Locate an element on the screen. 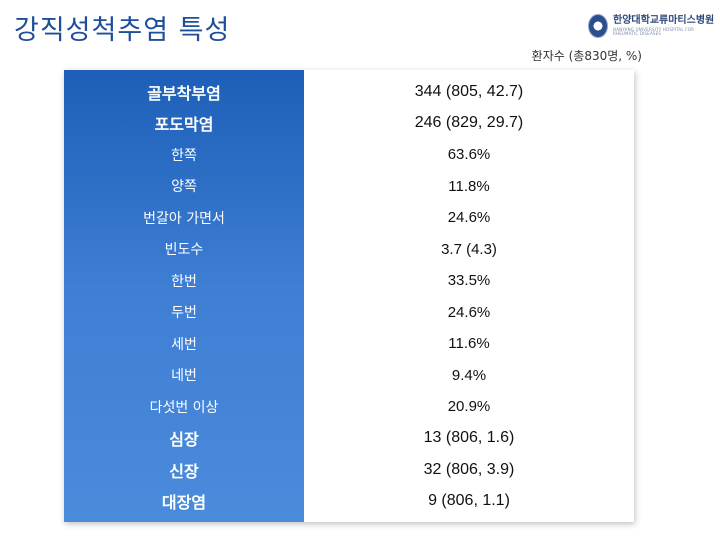  table-row: 대장염 9 (806, 1.1) is located at coordinates (349, 502).